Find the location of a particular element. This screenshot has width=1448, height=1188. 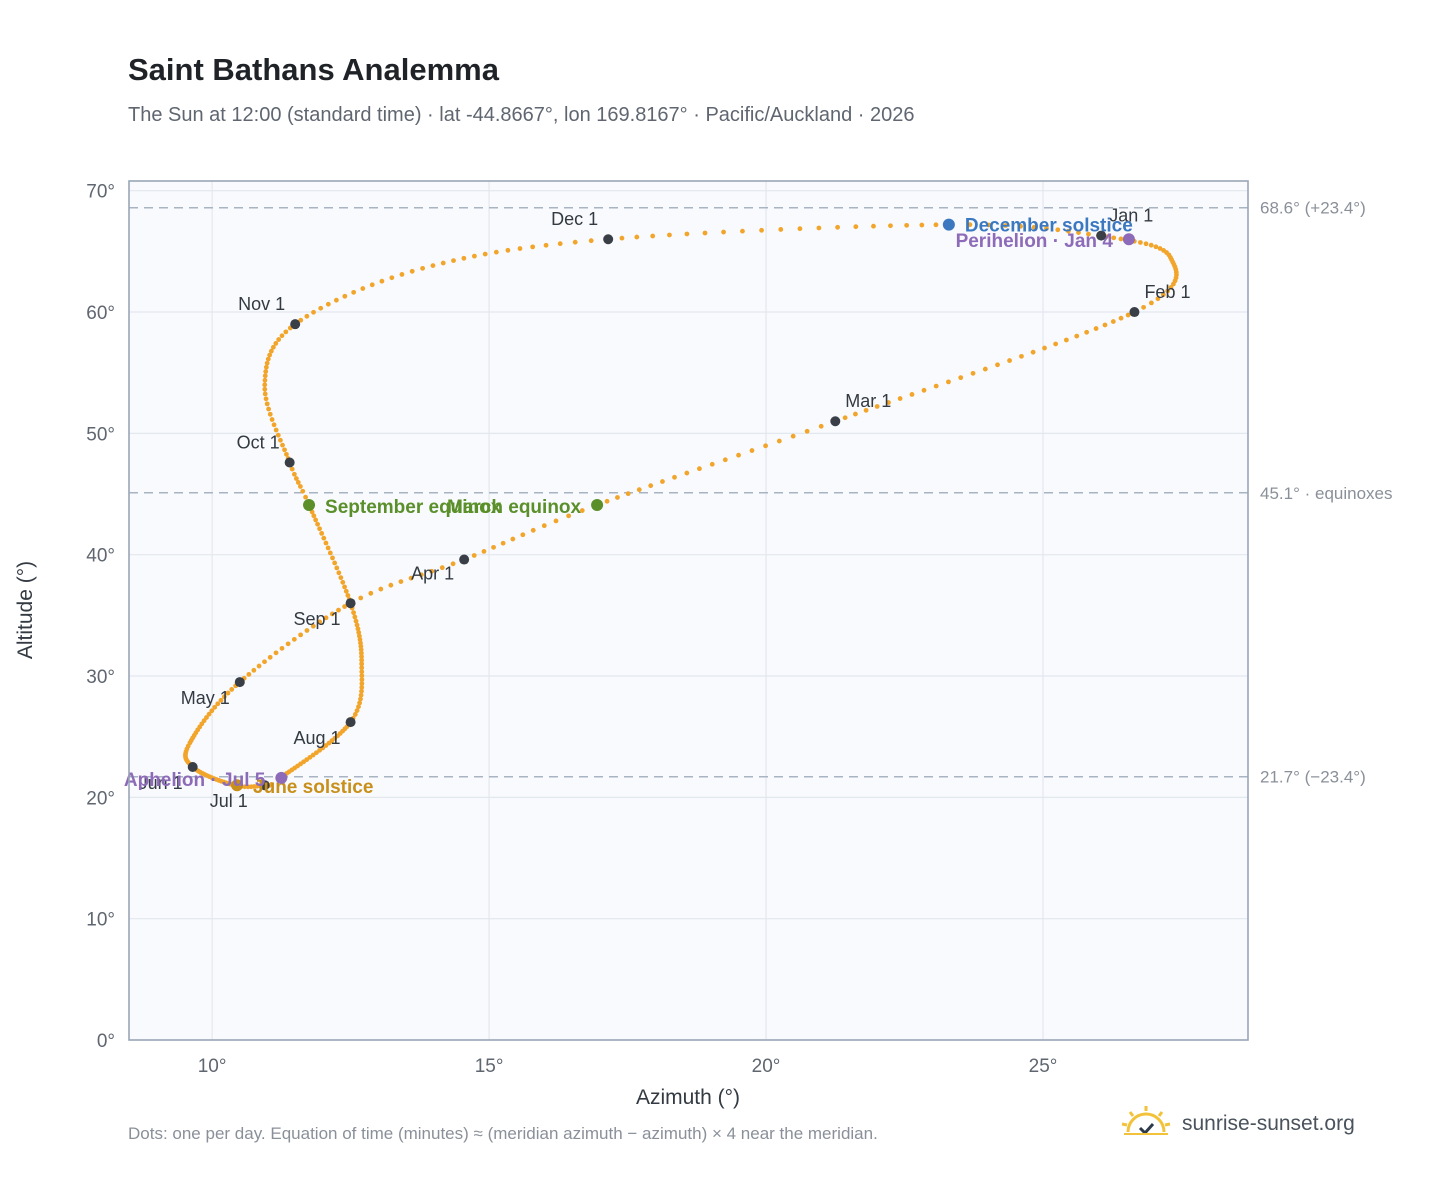

brand-logo: sunrise-sunset.org is located at coordinates (1237, 1124).